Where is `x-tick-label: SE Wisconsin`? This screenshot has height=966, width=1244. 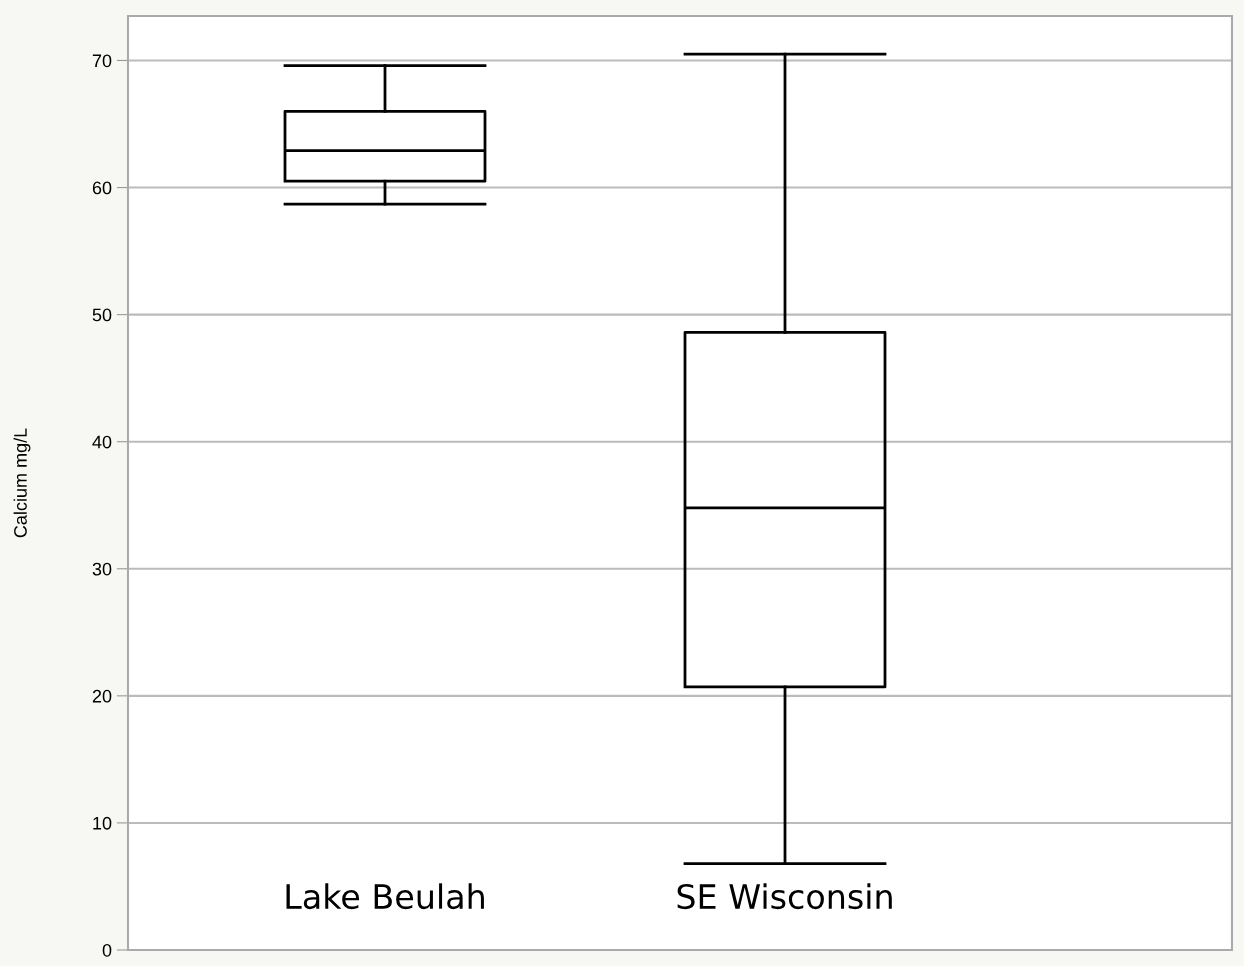 x-tick-label: SE Wisconsin is located at coordinates (784, 896).